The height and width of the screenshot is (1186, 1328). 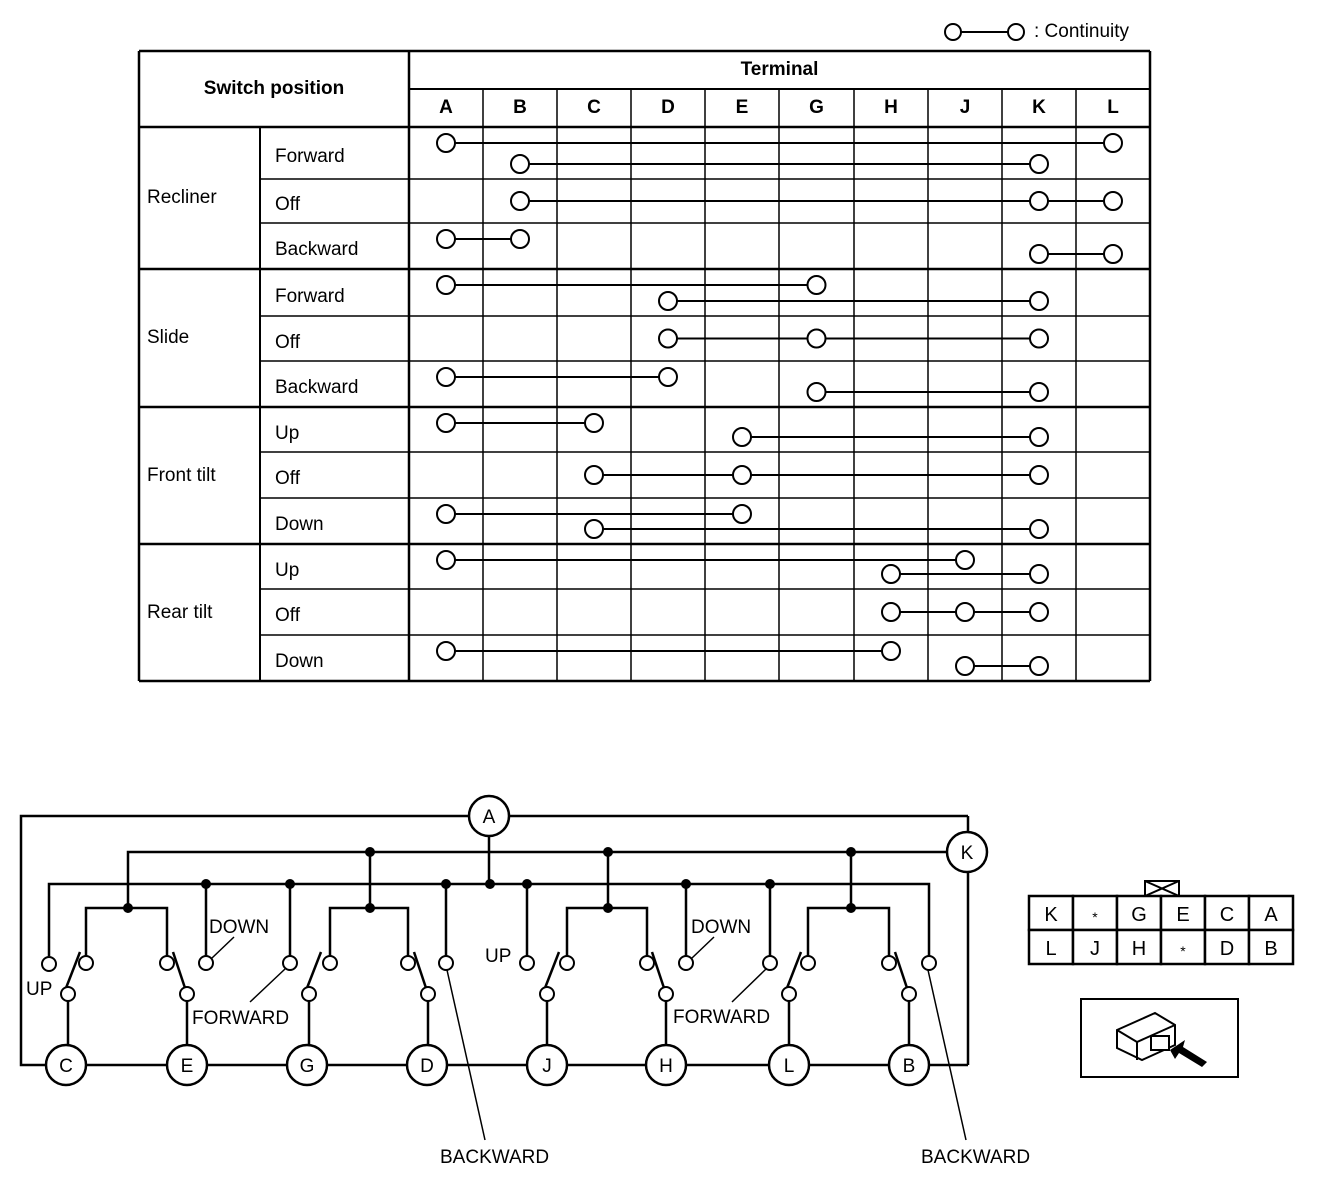 I want to click on junction-dots, so click(x=489, y=880).